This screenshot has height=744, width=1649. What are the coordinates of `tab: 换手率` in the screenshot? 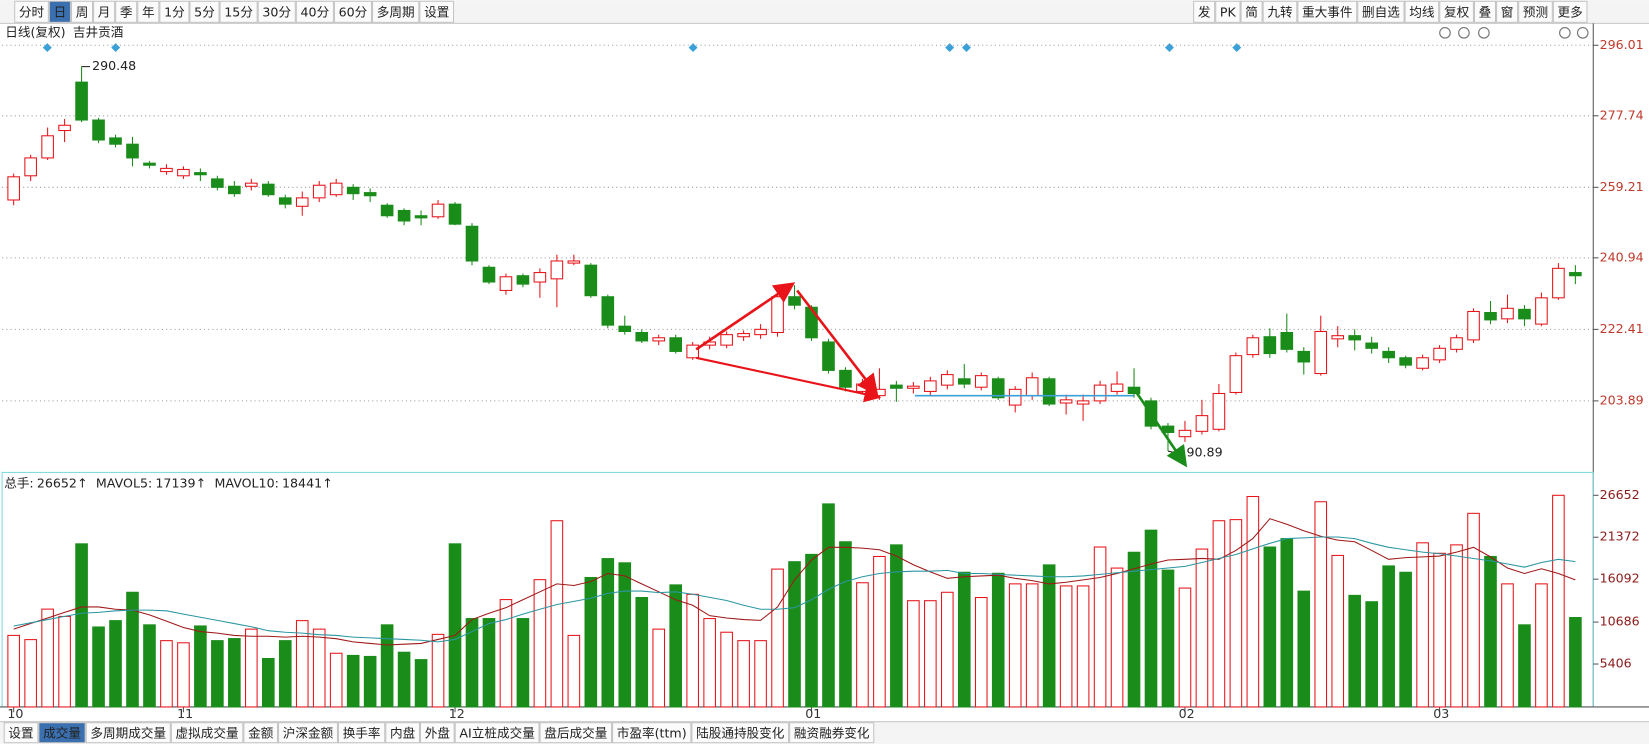 It's located at (362, 732).